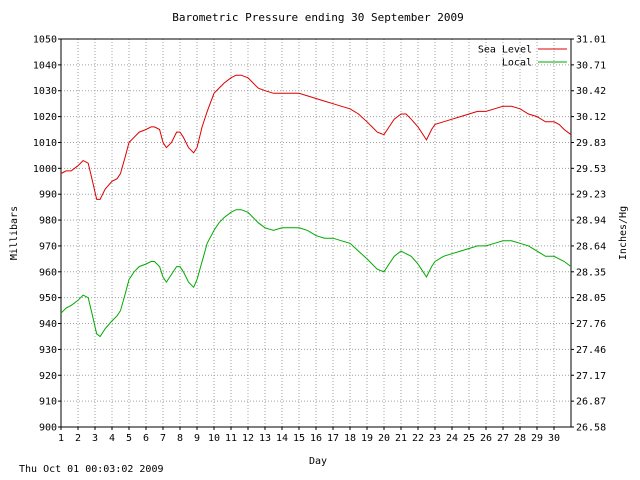 The width and height of the screenshot is (640, 480). I want to click on x-tick-label: 10, so click(214, 438).